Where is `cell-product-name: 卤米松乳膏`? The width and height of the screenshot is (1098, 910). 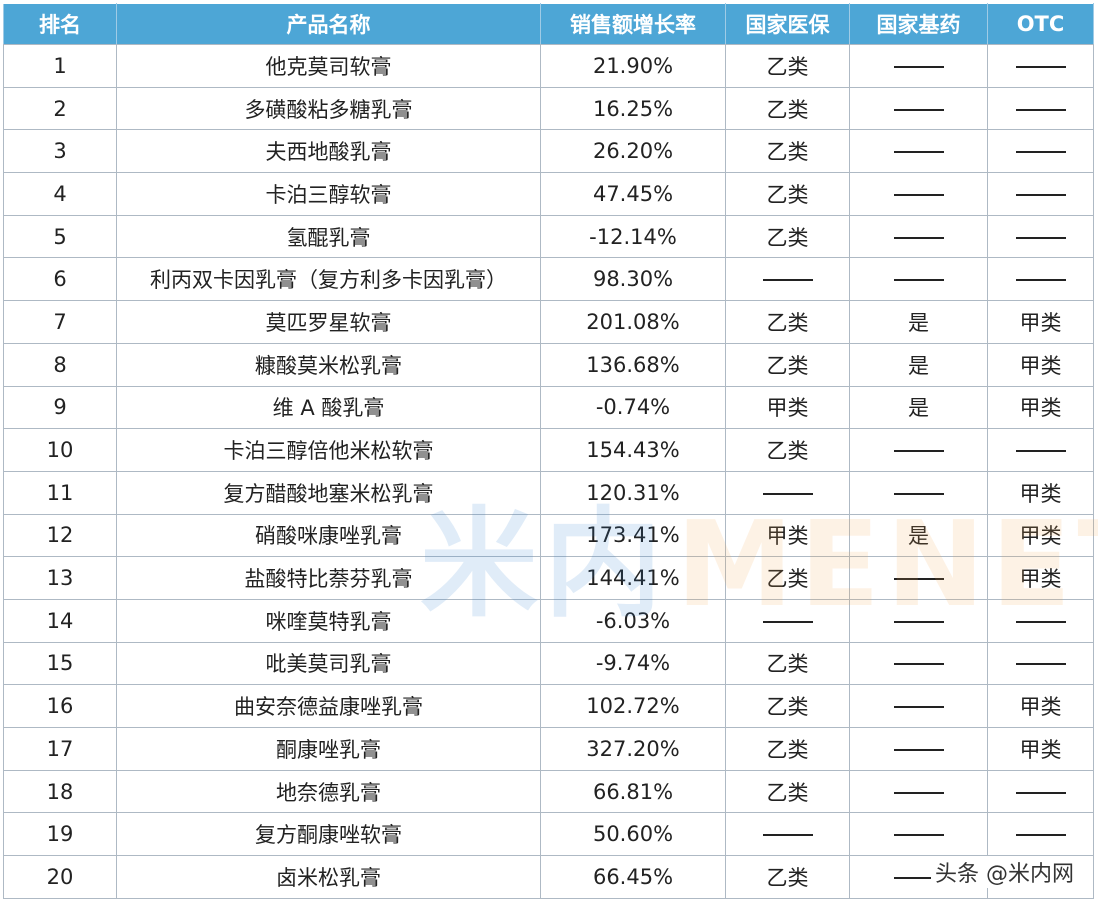
cell-product-name: 卤米松乳膏 is located at coordinates (328, 877).